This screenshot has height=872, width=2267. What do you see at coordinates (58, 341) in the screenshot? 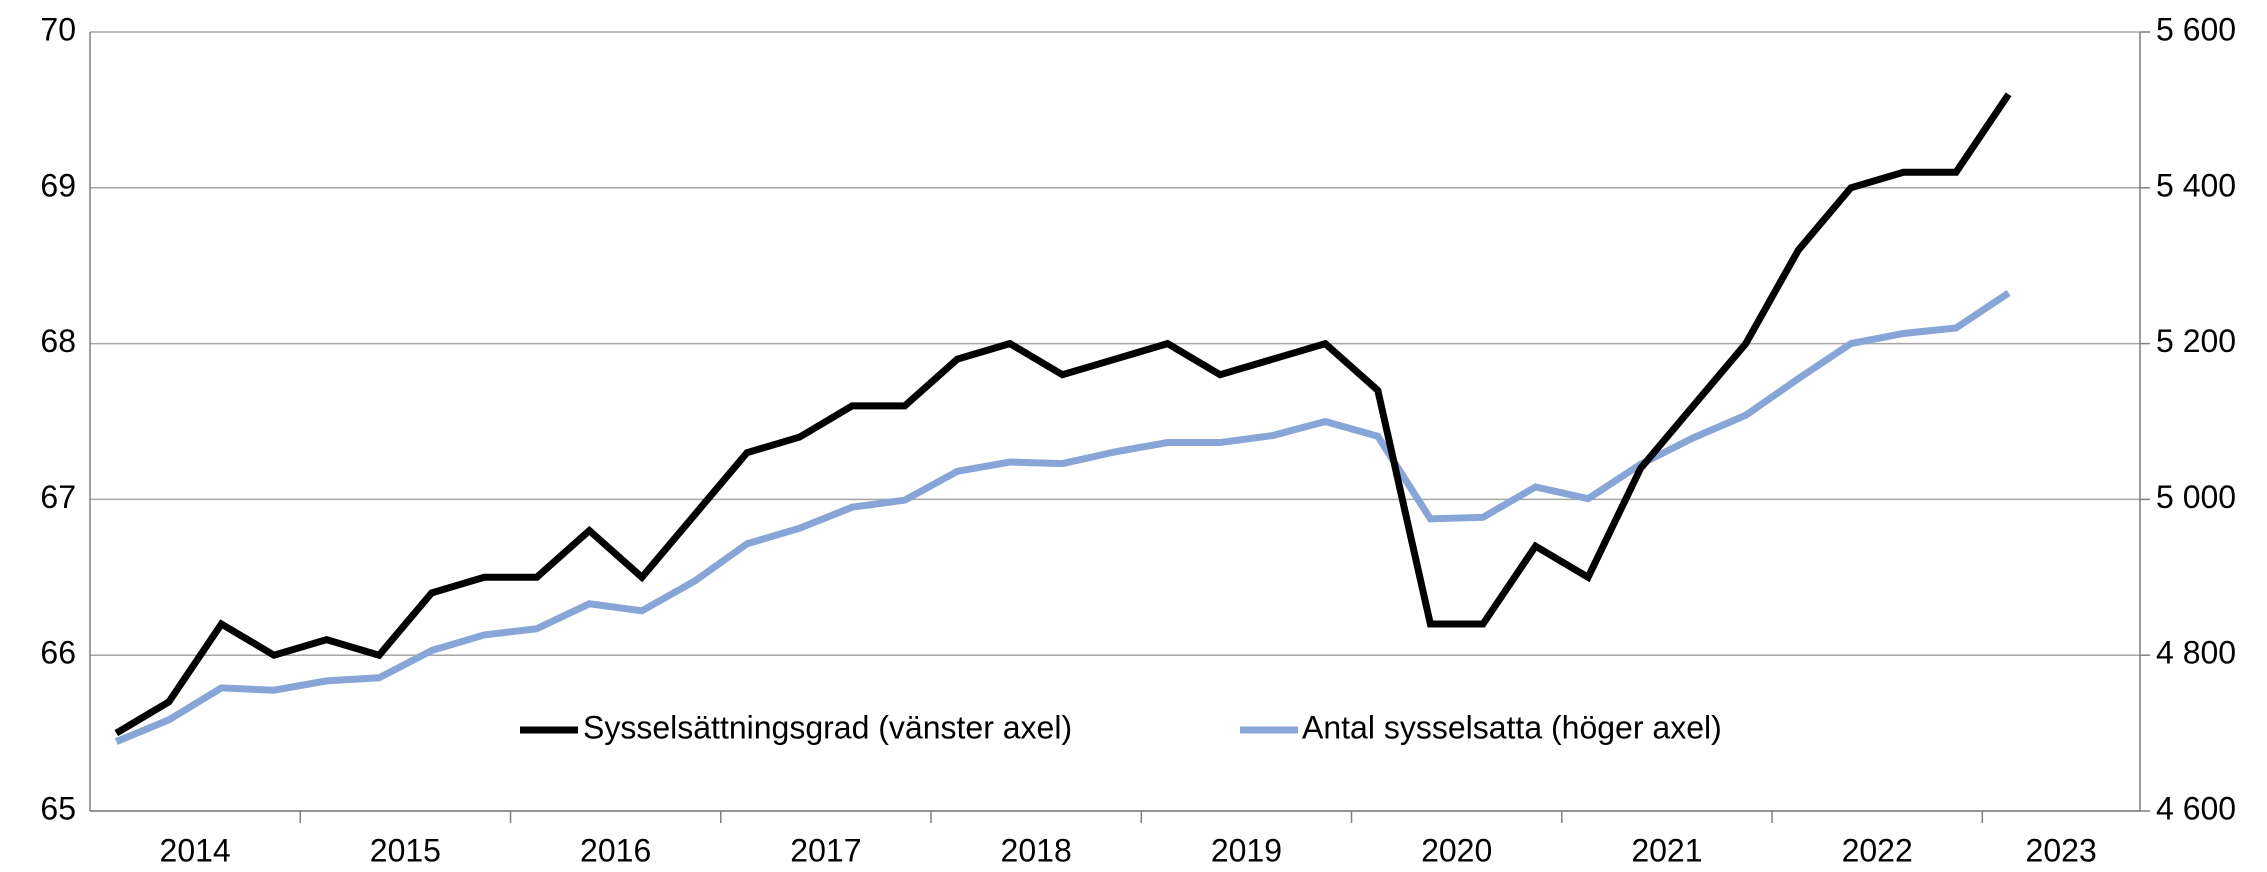
I see `y-tick-label: 68` at bounding box center [58, 341].